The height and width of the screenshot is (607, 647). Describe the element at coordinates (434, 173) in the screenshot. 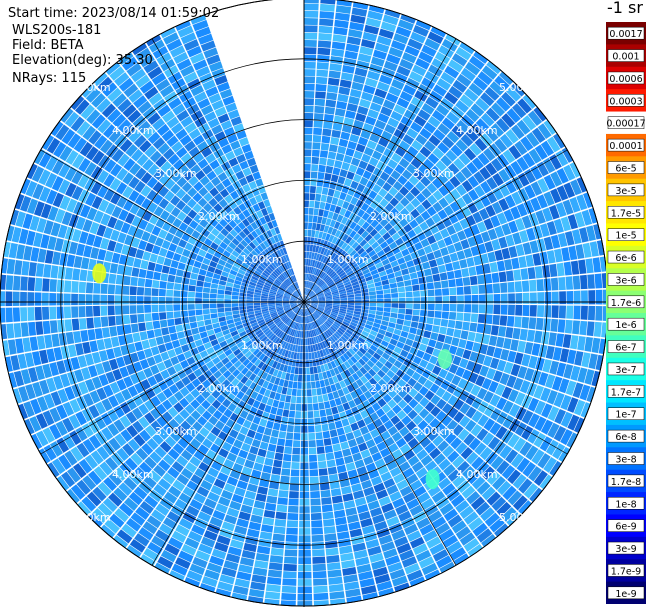

I see `range-label-45-3: 3.00km` at that location.